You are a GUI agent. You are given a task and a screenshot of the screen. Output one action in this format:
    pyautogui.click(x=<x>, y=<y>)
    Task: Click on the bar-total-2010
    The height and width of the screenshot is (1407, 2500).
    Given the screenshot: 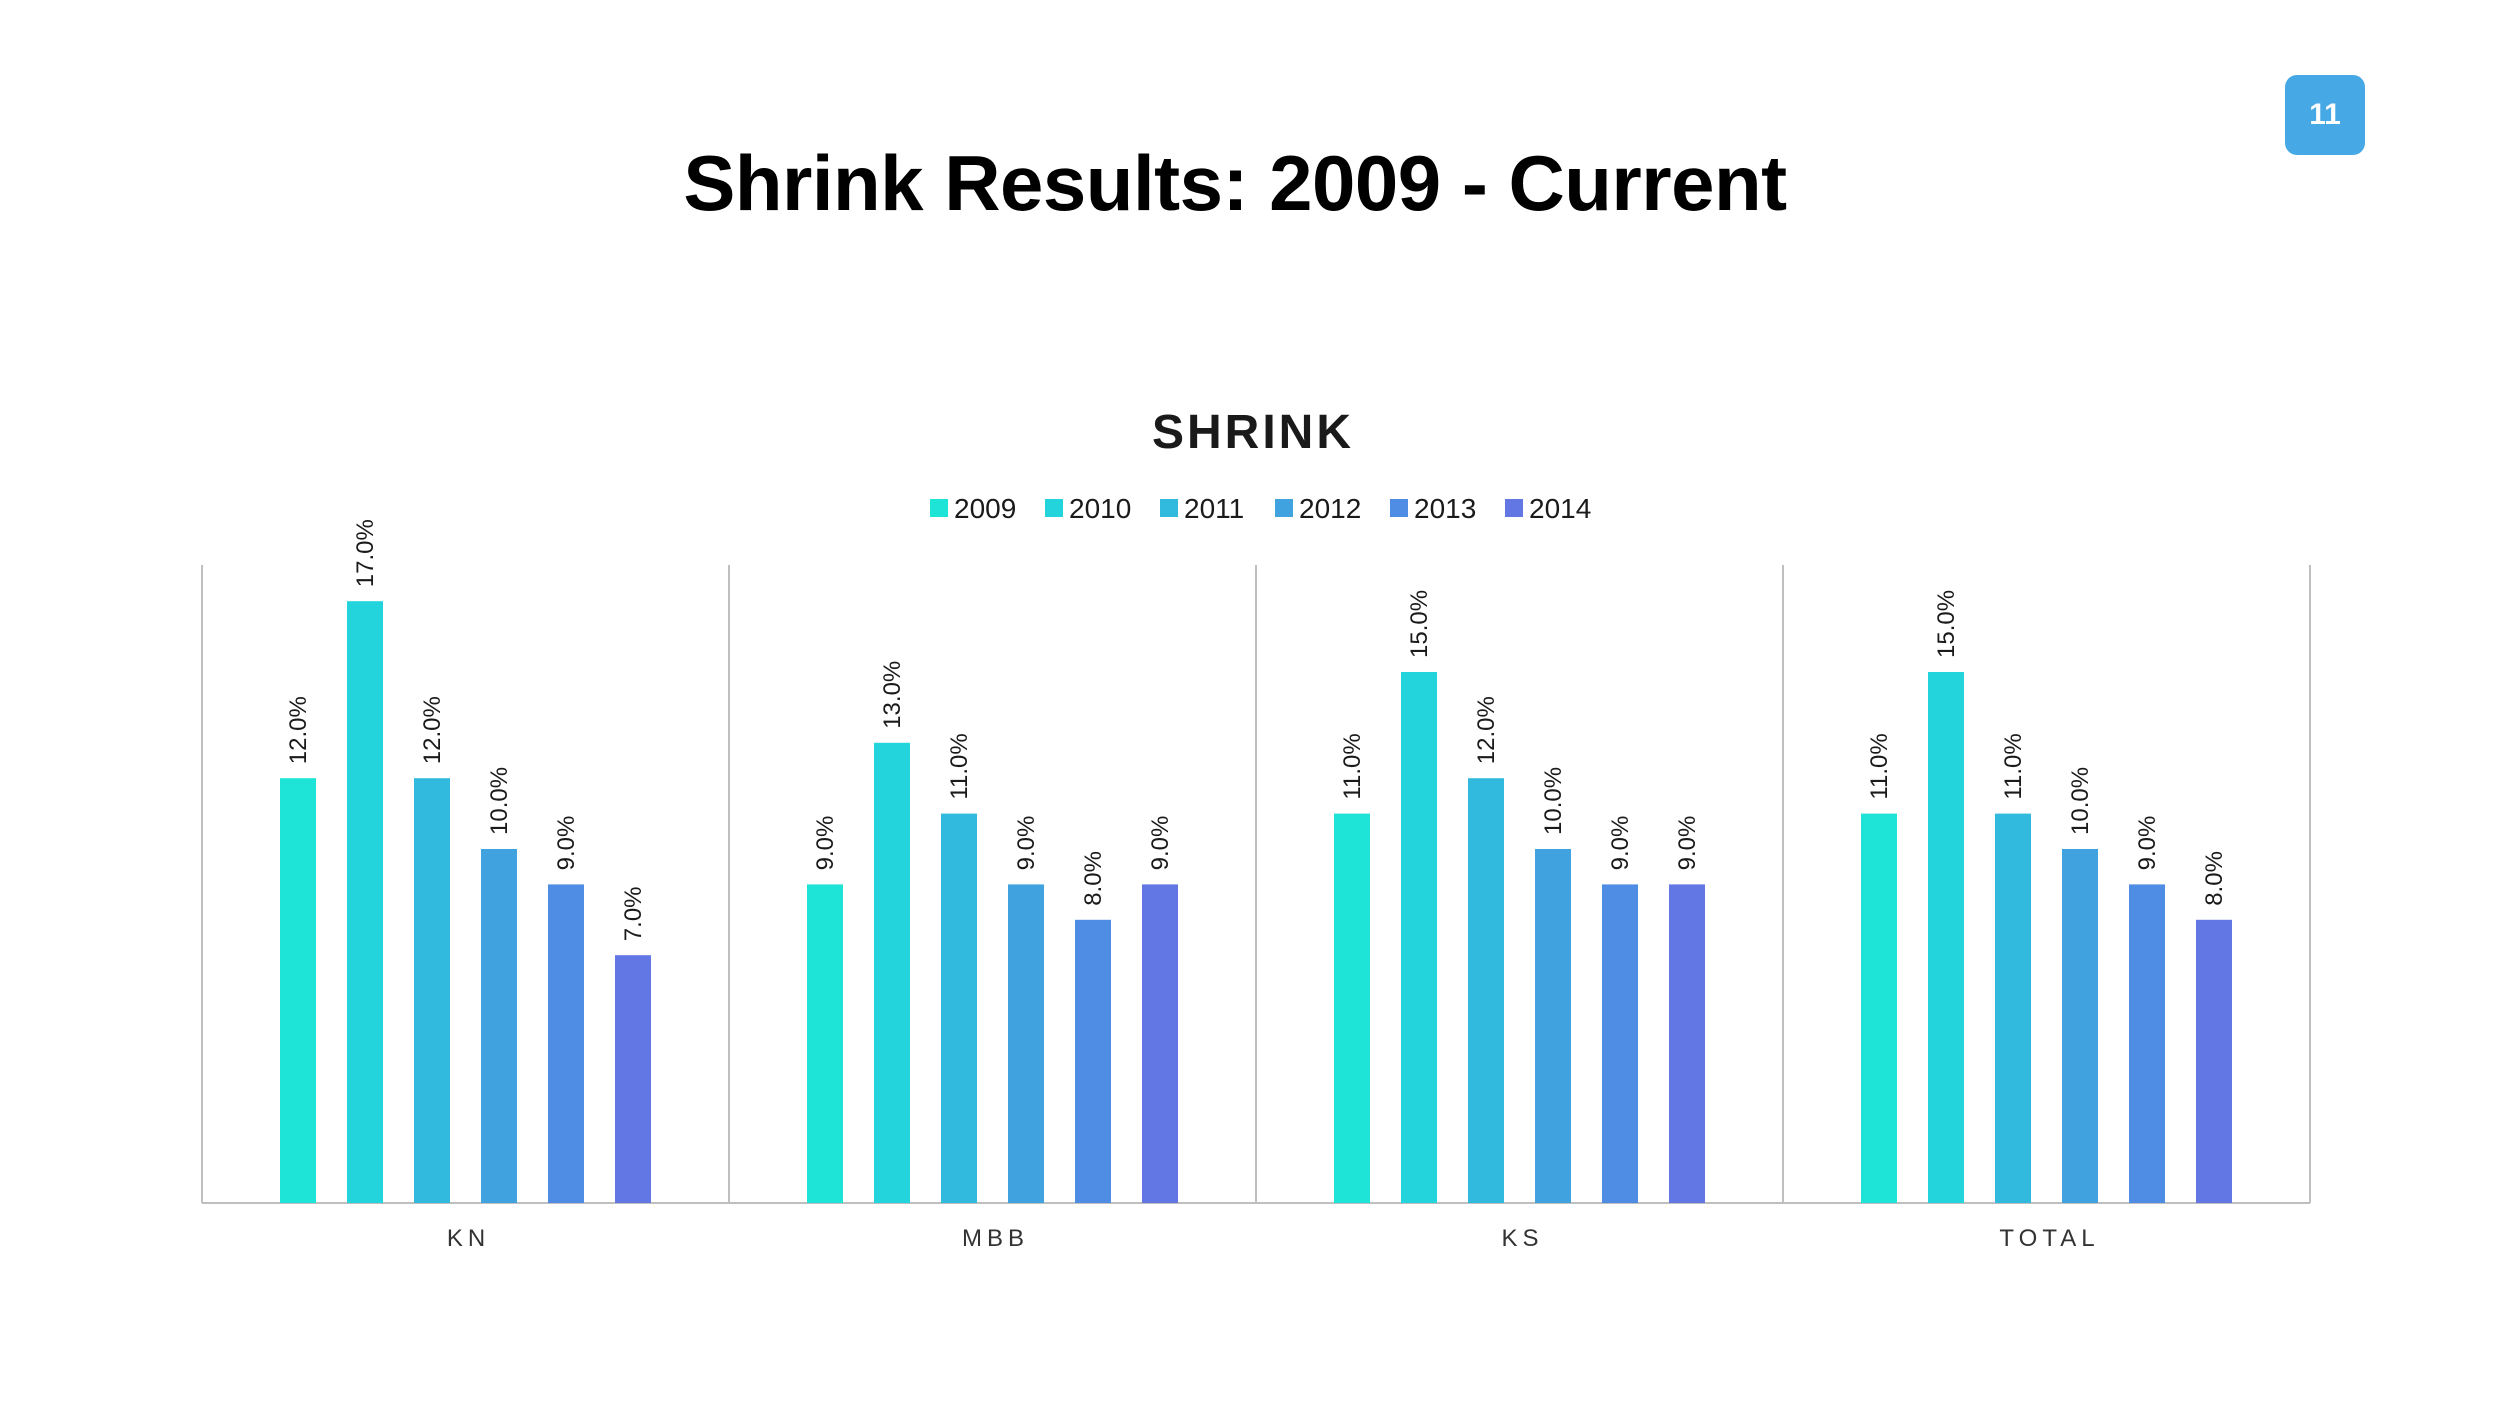 What is the action you would take?
    pyautogui.click(x=1946, y=937)
    